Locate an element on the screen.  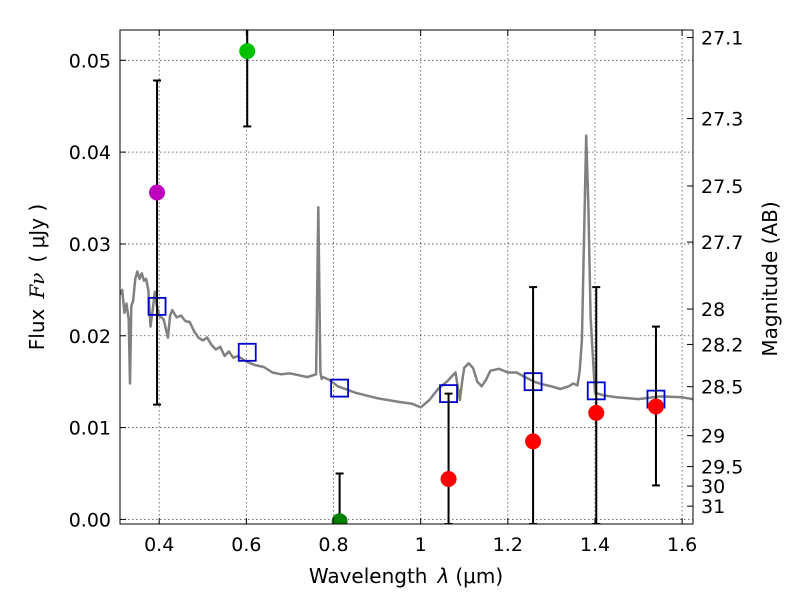
y-axis-label: FluxFν( μJy ) is located at coordinates (37, 277).